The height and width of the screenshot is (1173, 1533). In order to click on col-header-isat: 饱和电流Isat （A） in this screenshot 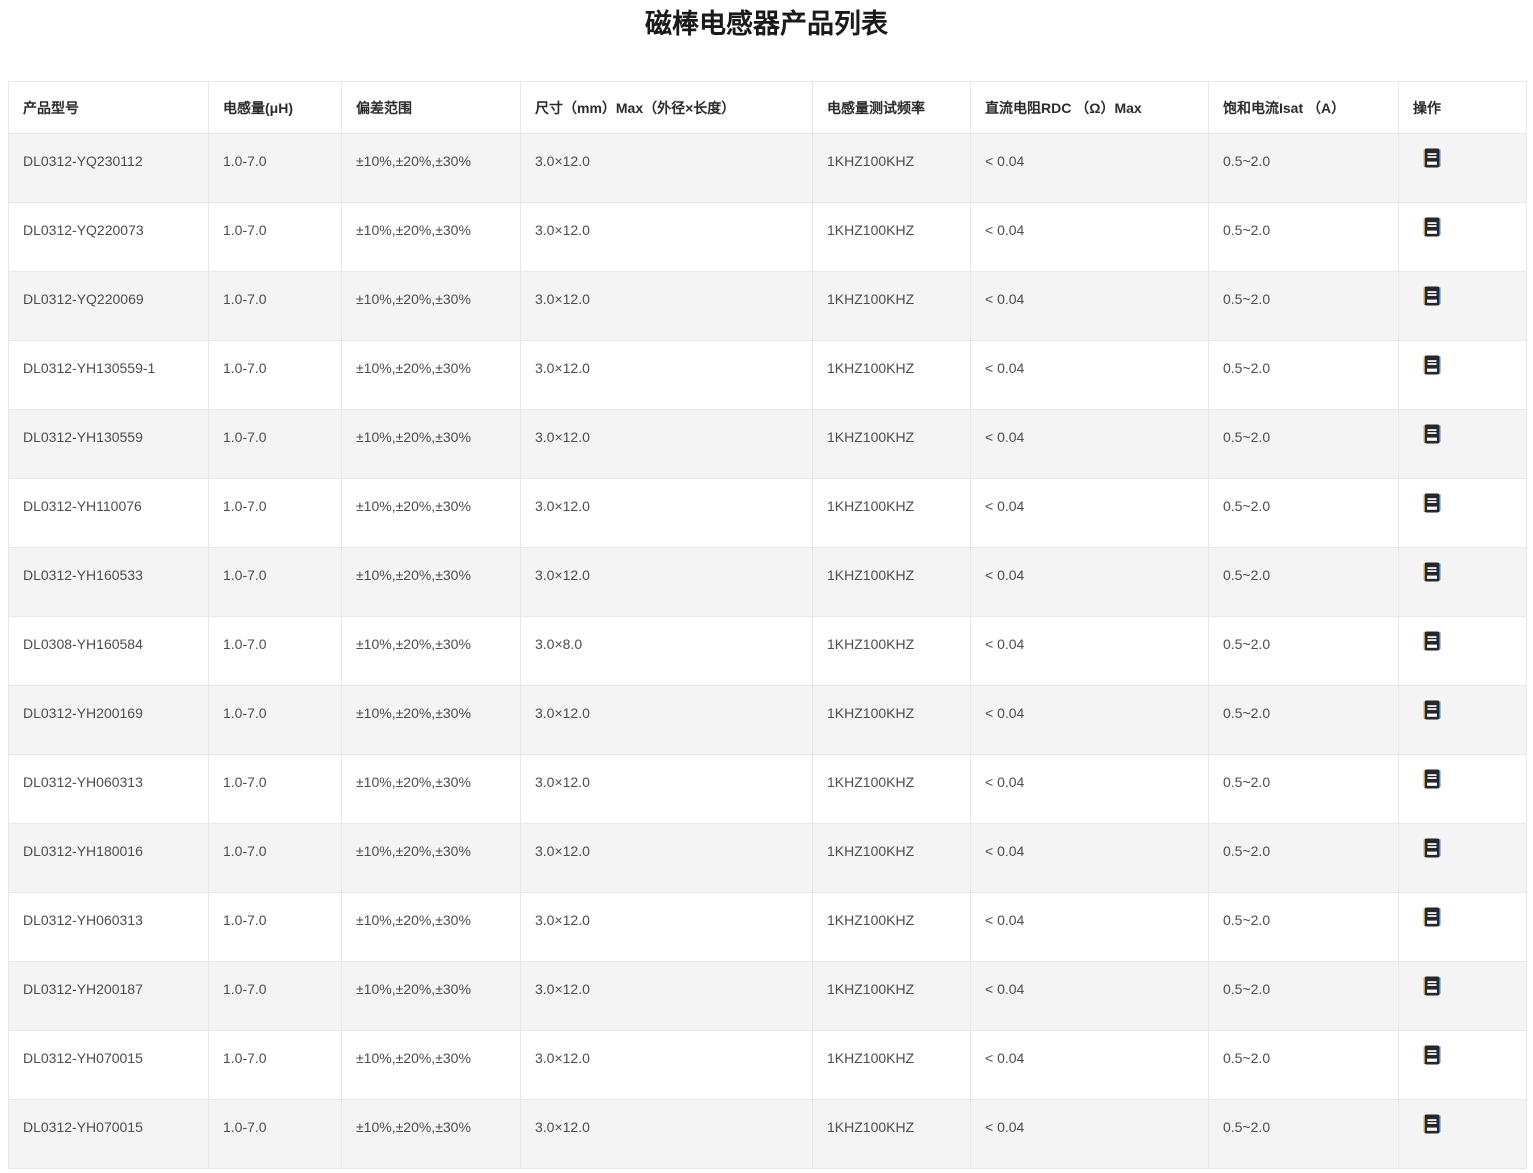, I will do `click(1303, 107)`.